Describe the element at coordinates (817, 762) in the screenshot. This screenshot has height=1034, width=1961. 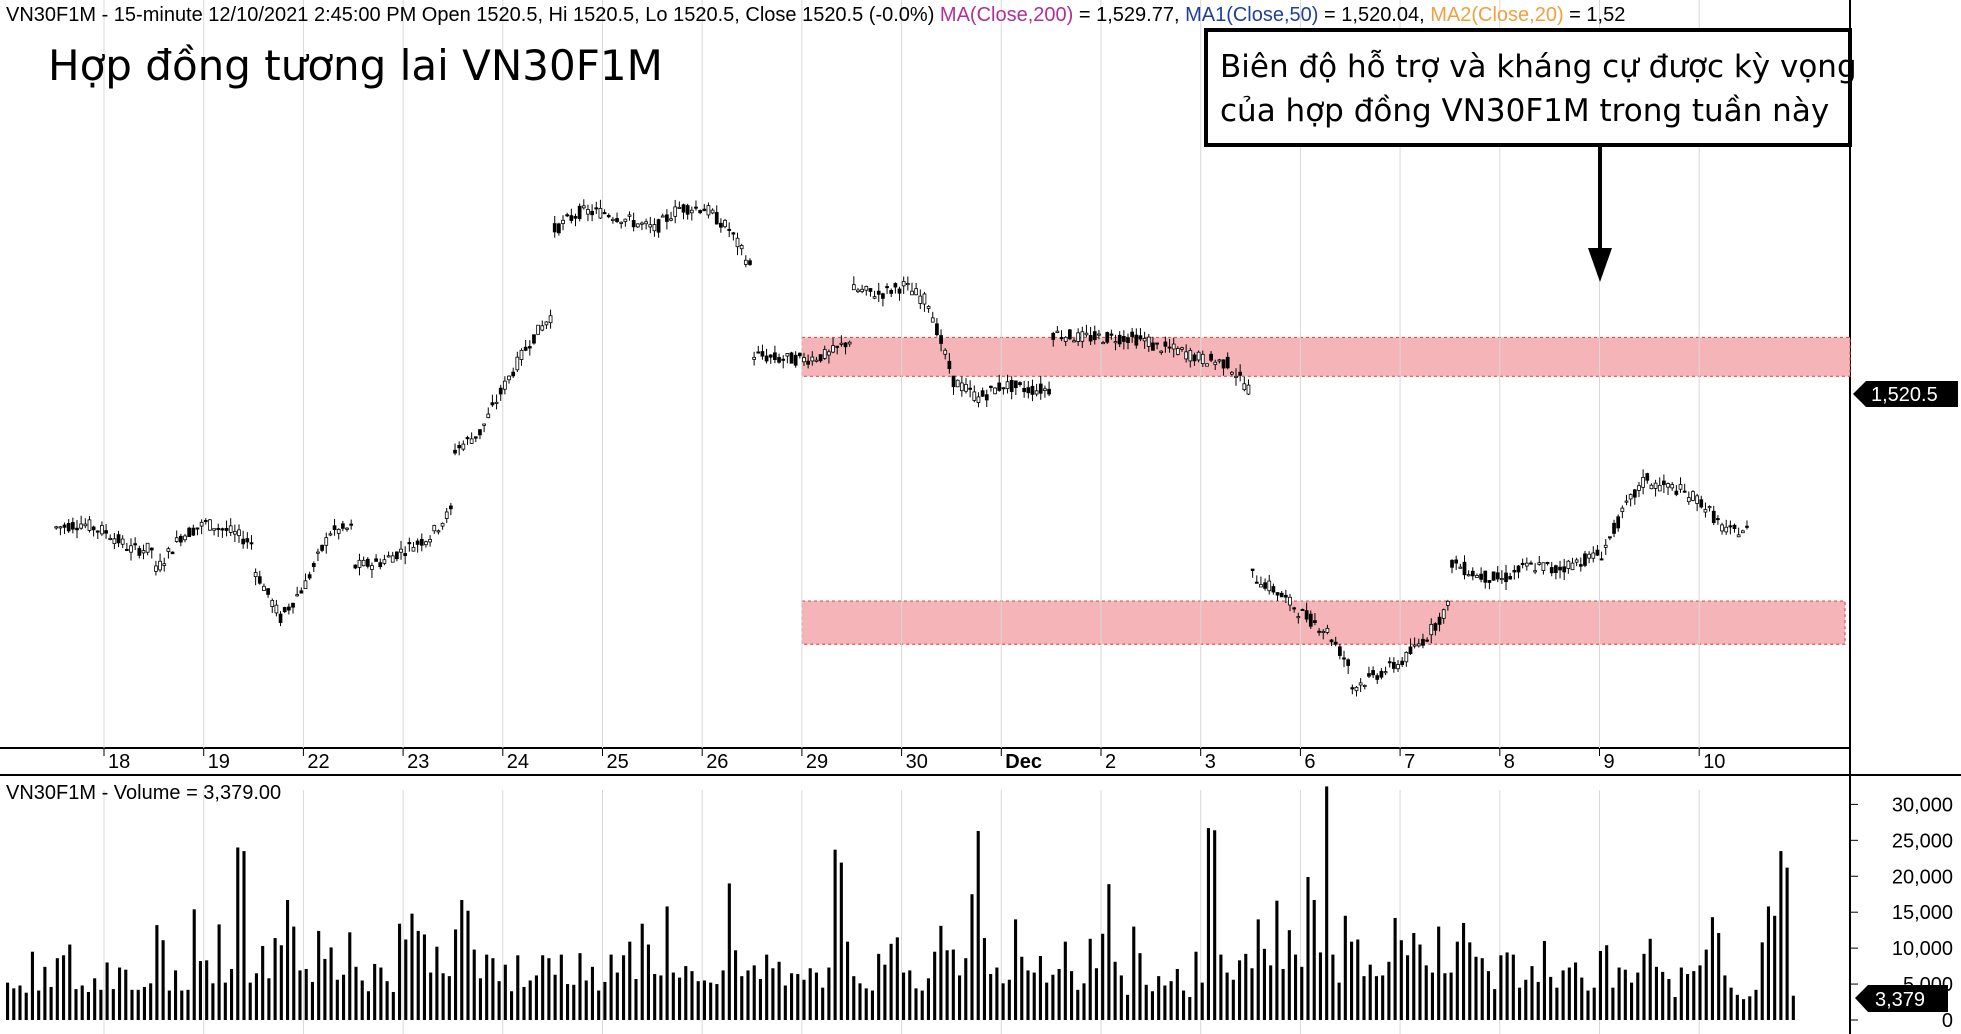
I see `x-tick-label: 29` at that location.